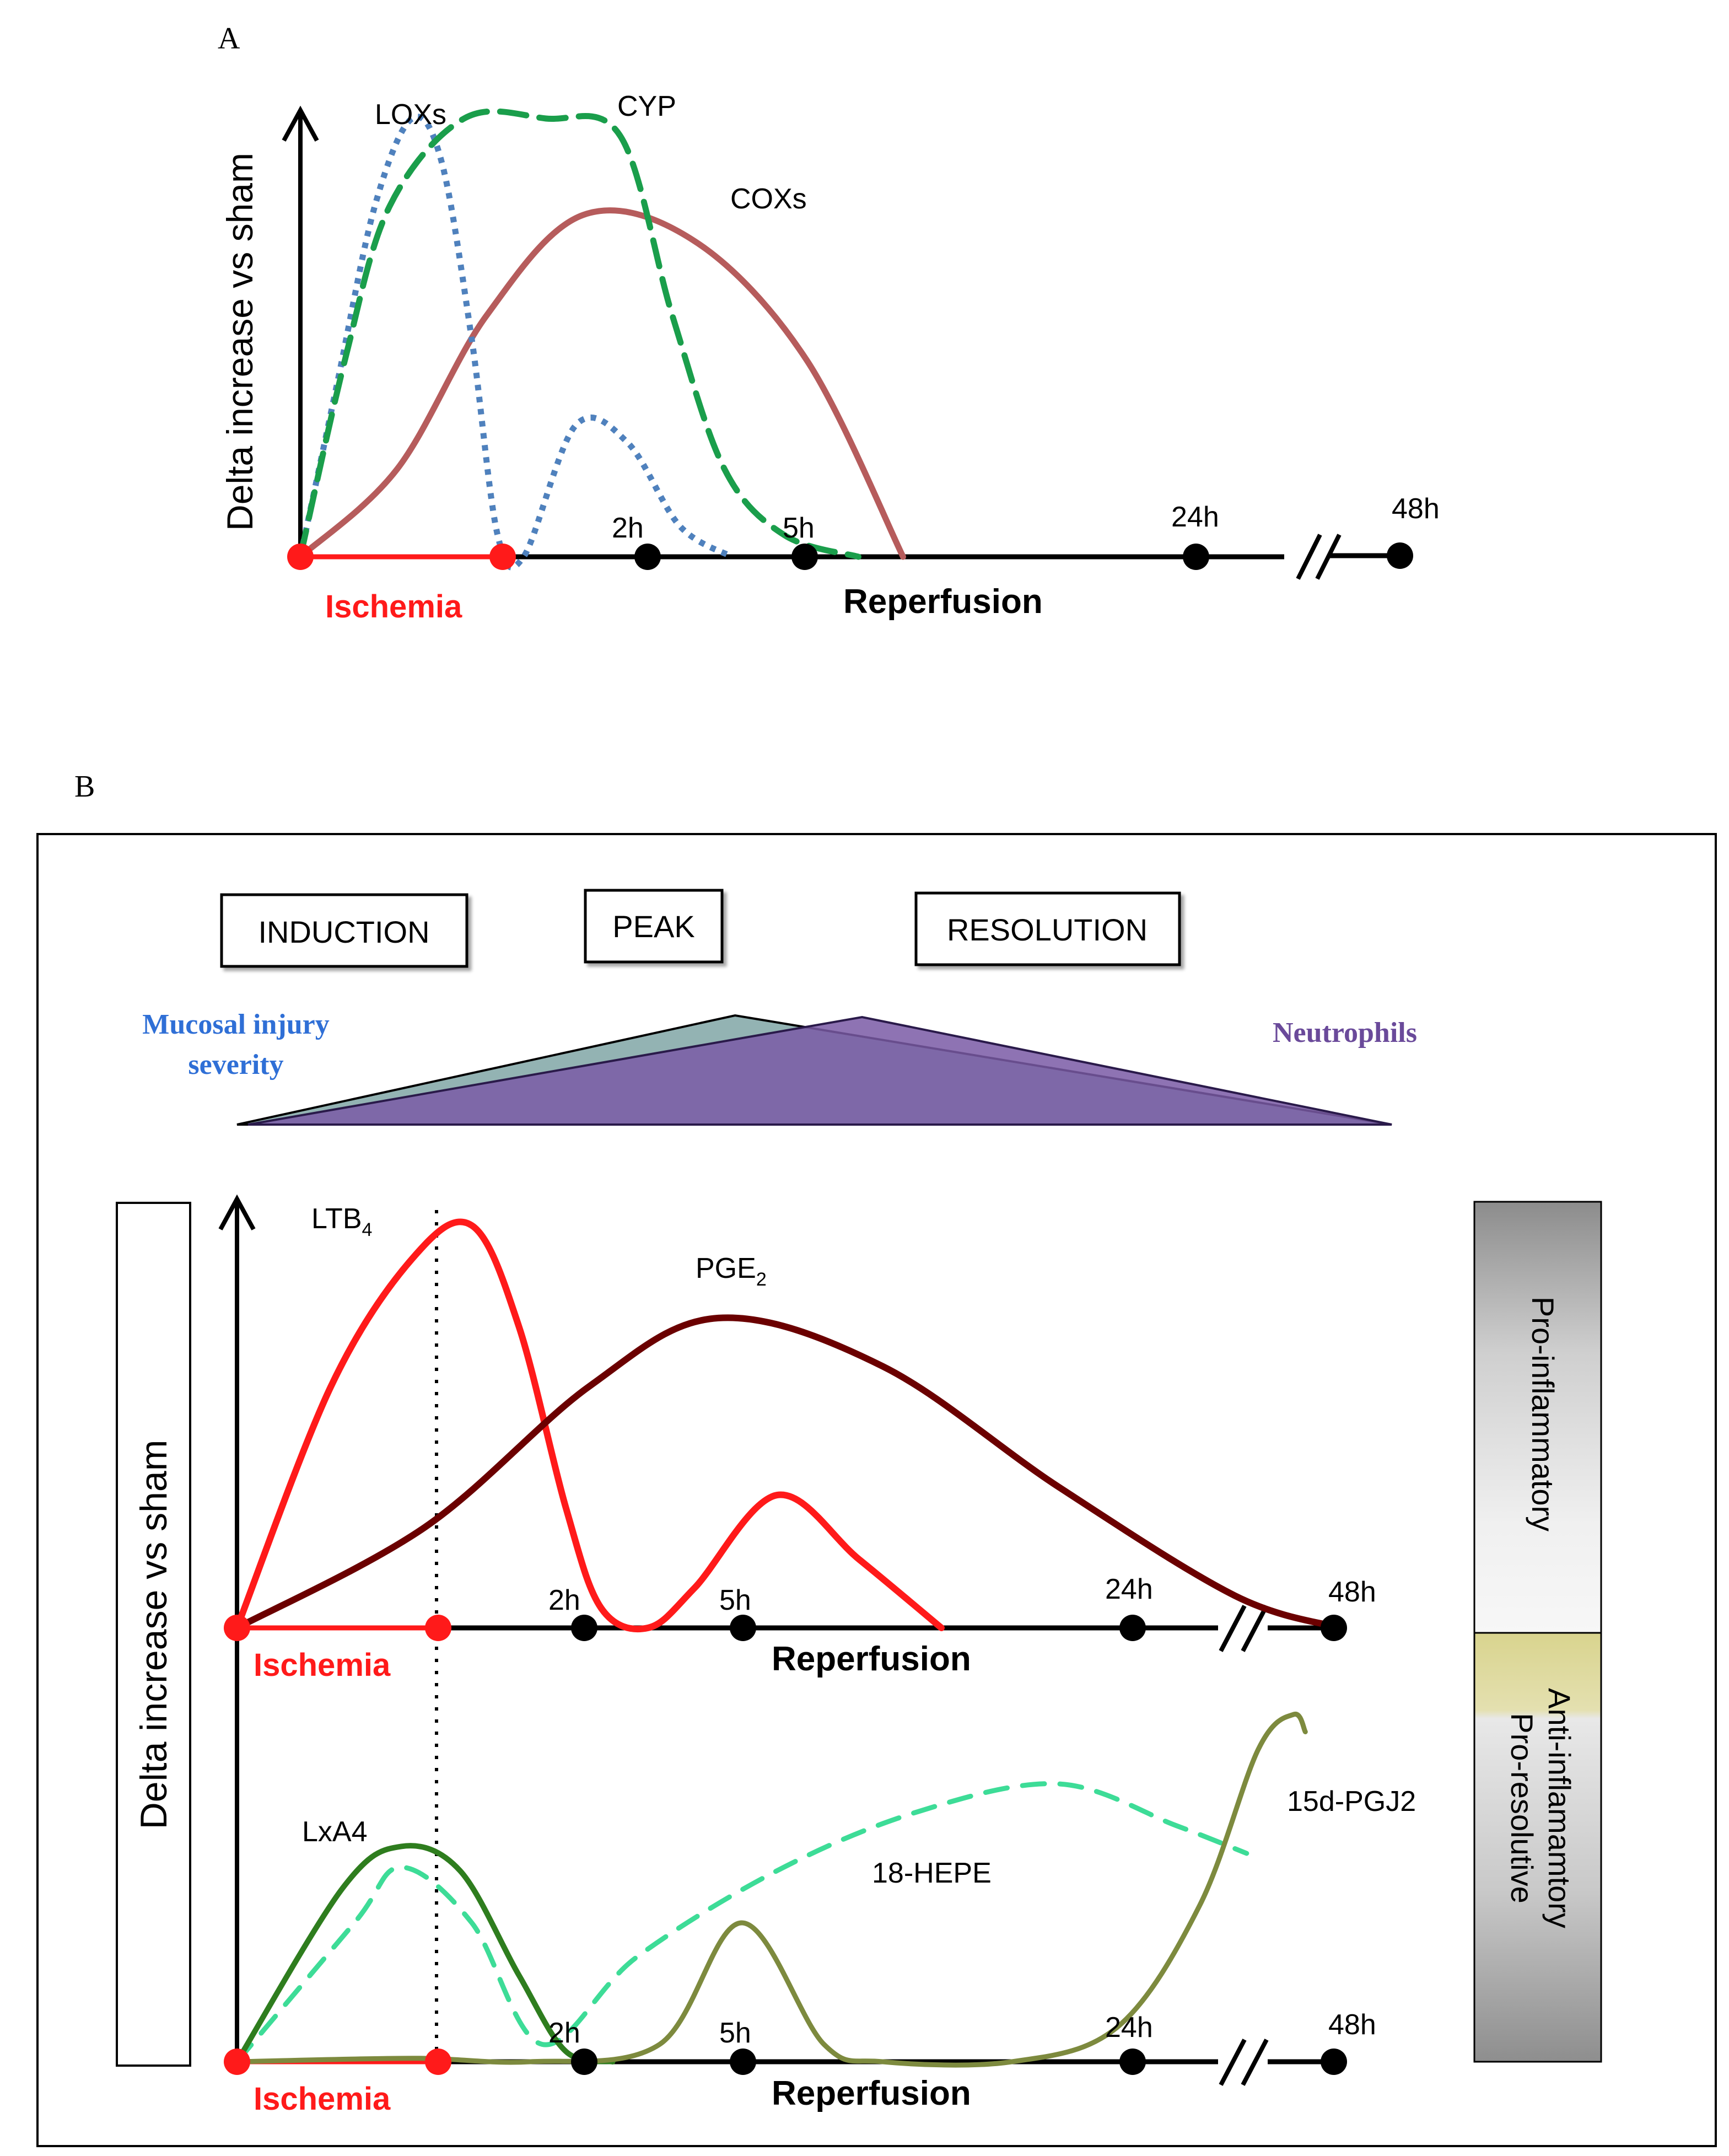  I want to click on b1-5h-dot, so click(743, 1628).